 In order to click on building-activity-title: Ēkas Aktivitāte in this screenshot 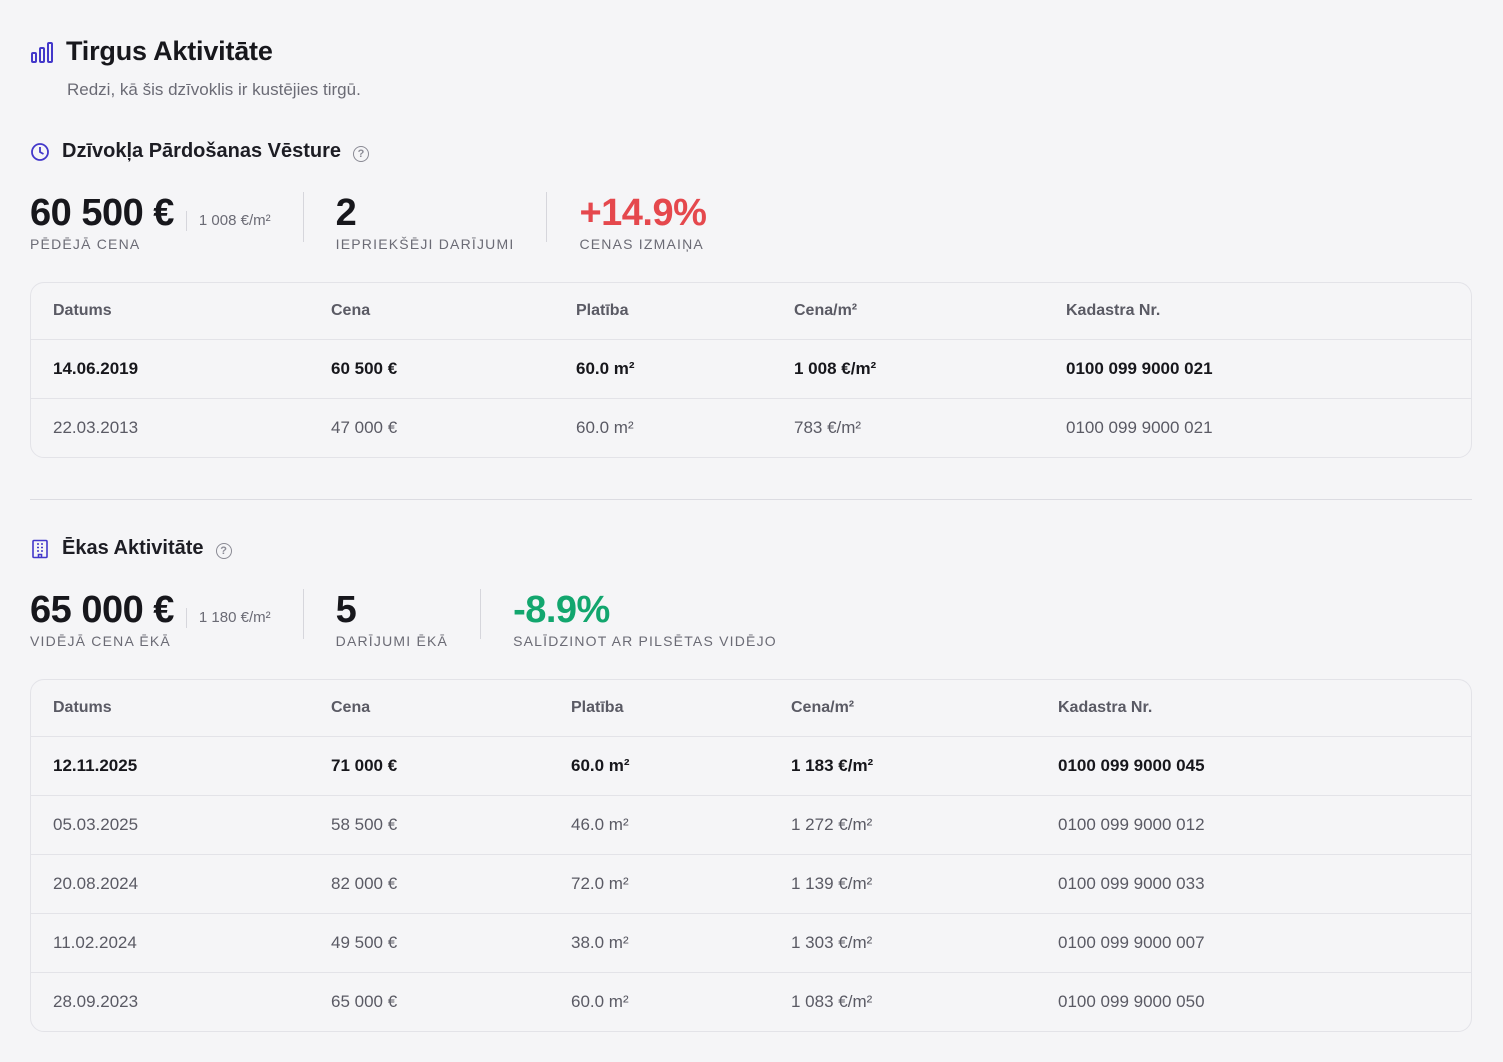, I will do `click(133, 548)`.